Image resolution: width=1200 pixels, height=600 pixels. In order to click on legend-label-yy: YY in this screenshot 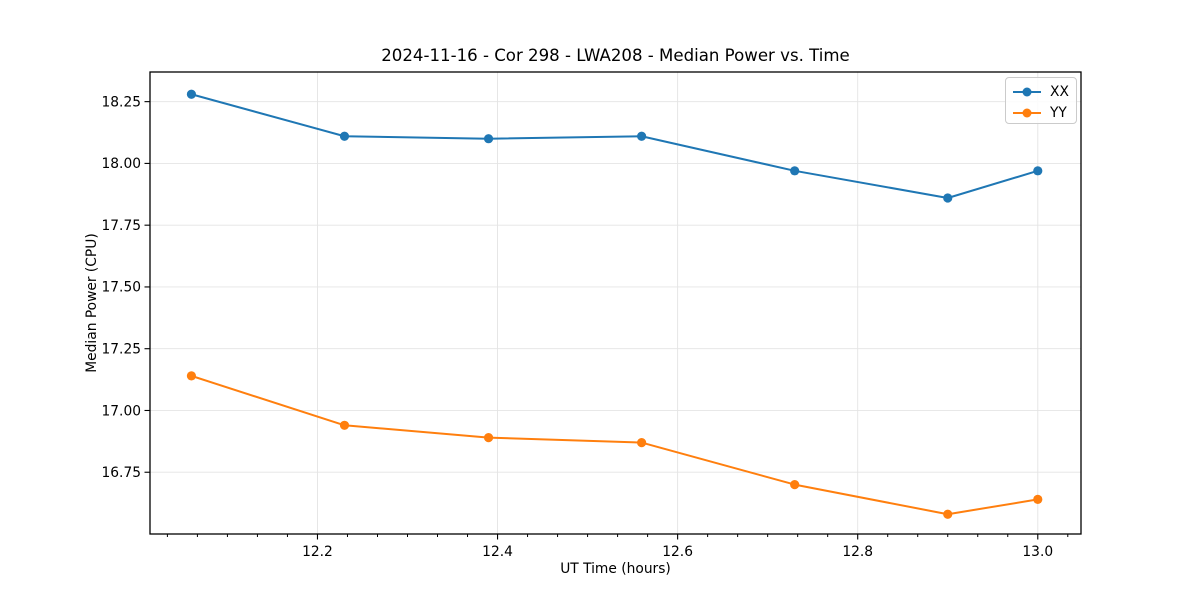, I will do `click(1058, 112)`.